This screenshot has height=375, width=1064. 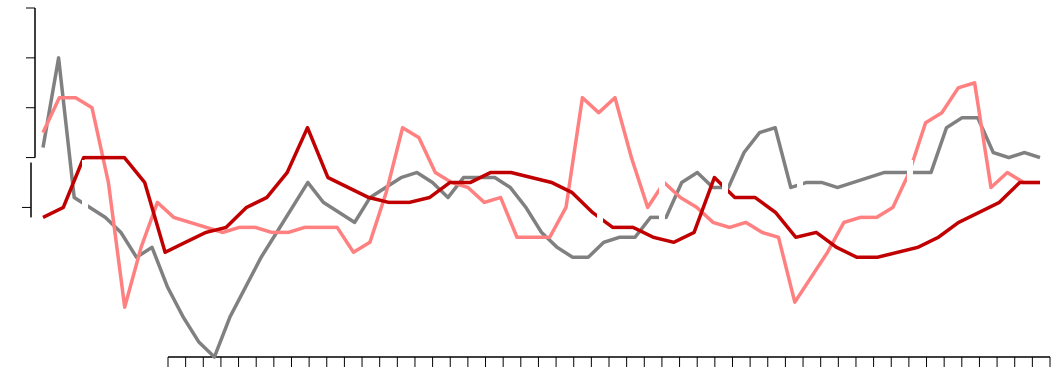 I want to click on x-axis-ticks, so click(x=609, y=362).